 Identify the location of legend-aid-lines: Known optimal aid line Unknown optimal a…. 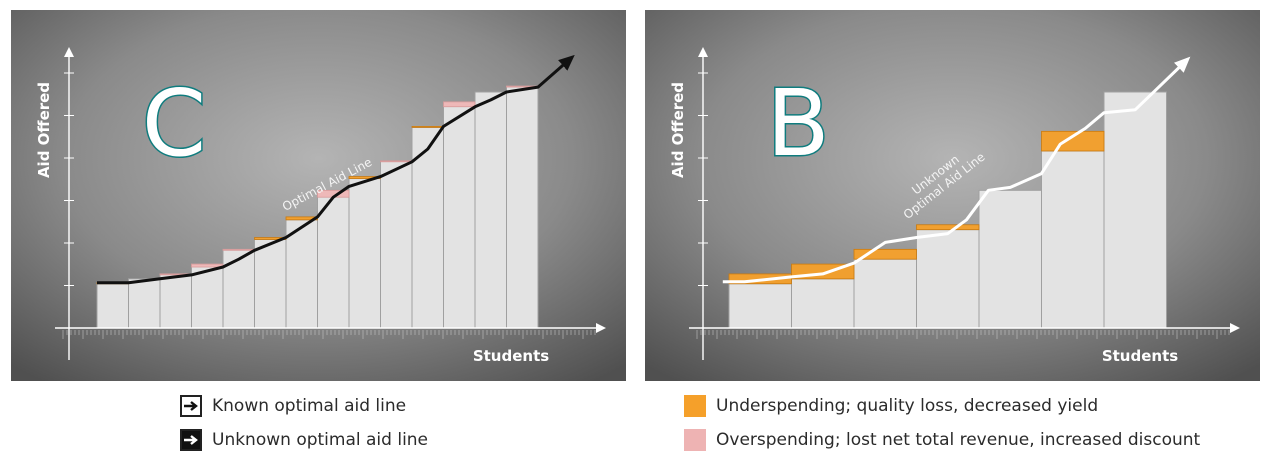
(304, 427).